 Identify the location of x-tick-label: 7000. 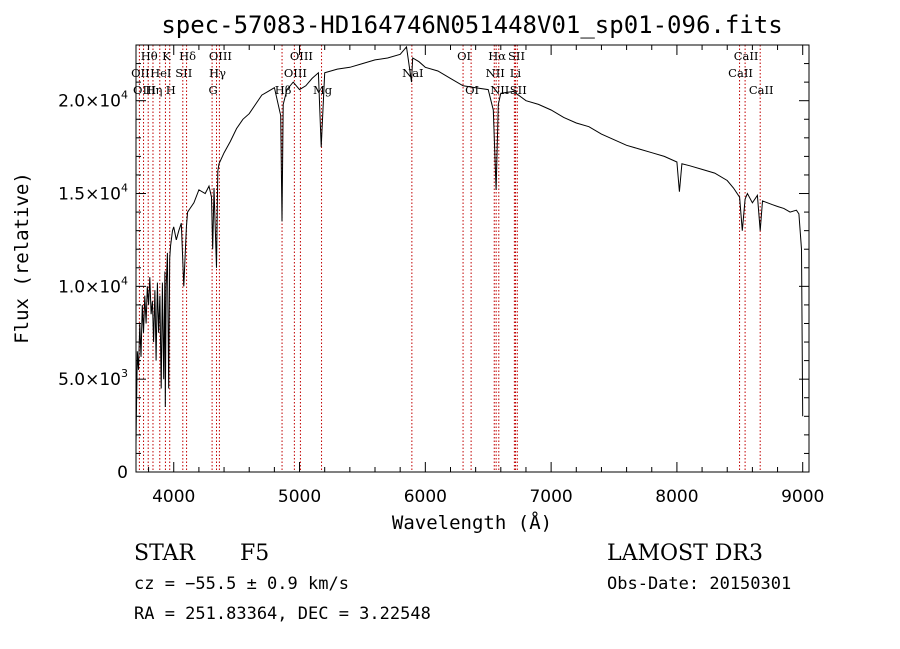
(550, 497).